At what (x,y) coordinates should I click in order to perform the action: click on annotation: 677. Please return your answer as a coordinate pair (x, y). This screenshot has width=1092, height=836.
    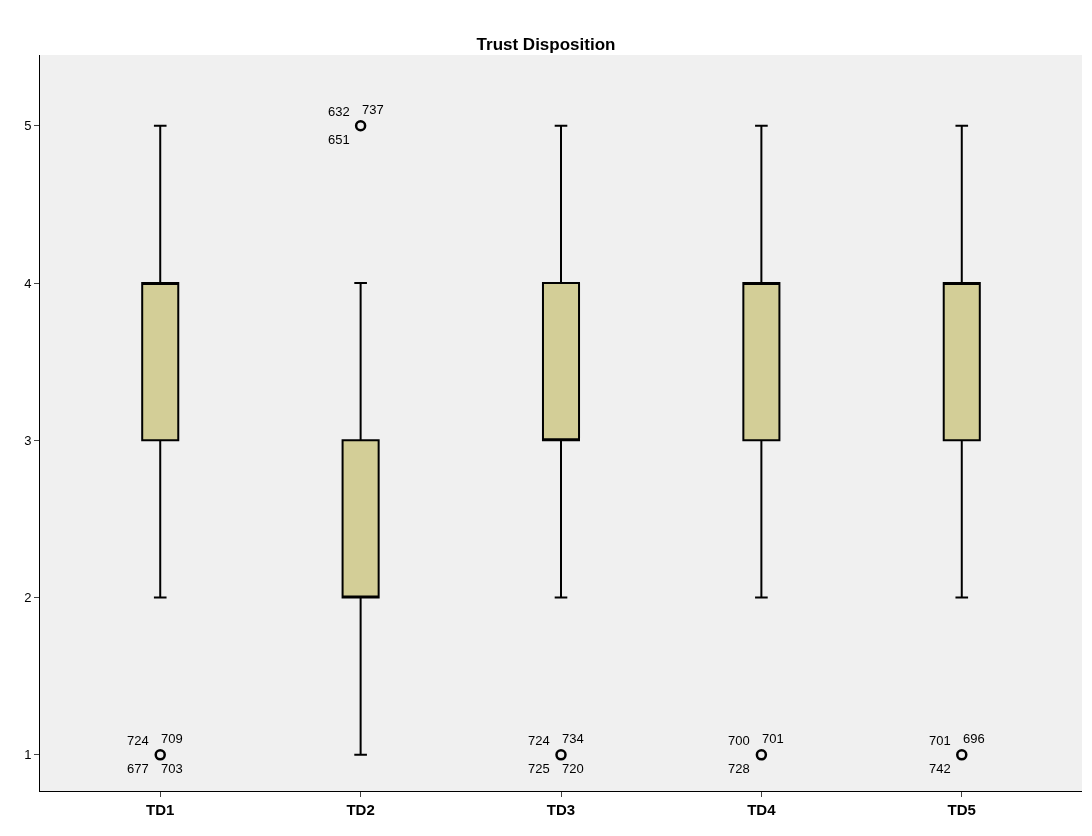
    Looking at the image, I should click on (138, 768).